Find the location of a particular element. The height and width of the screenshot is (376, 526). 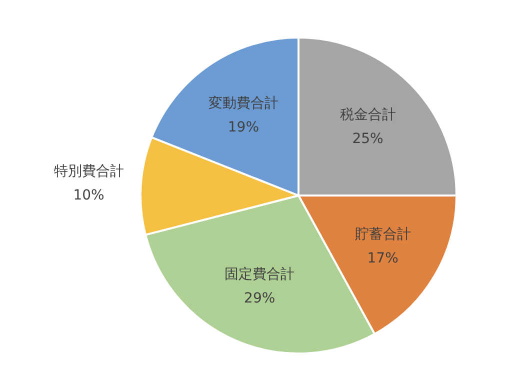

data-label: 29% is located at coordinates (260, 298).